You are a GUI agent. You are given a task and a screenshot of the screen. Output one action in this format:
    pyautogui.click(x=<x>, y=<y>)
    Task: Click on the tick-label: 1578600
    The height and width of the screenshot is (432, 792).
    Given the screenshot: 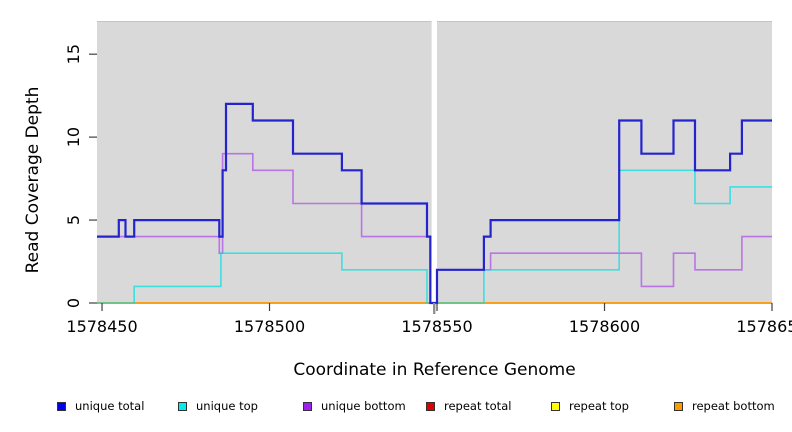 What is the action you would take?
    pyautogui.click(x=604, y=326)
    